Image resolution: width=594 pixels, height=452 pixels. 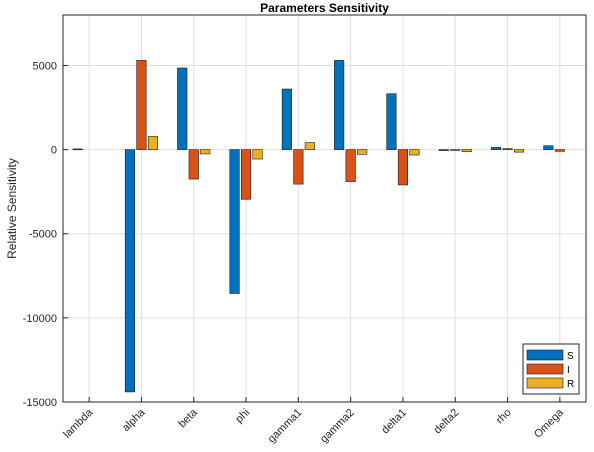 I want to click on y-tick-label: -15000, so click(x=40, y=403).